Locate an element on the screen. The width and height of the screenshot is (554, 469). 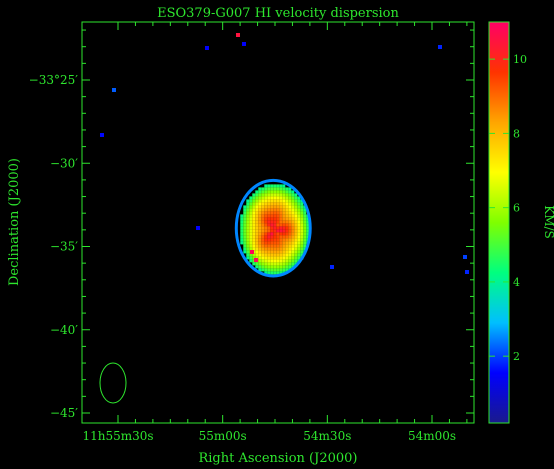
y-tick-label: −33°25′ is located at coordinates (54, 80).